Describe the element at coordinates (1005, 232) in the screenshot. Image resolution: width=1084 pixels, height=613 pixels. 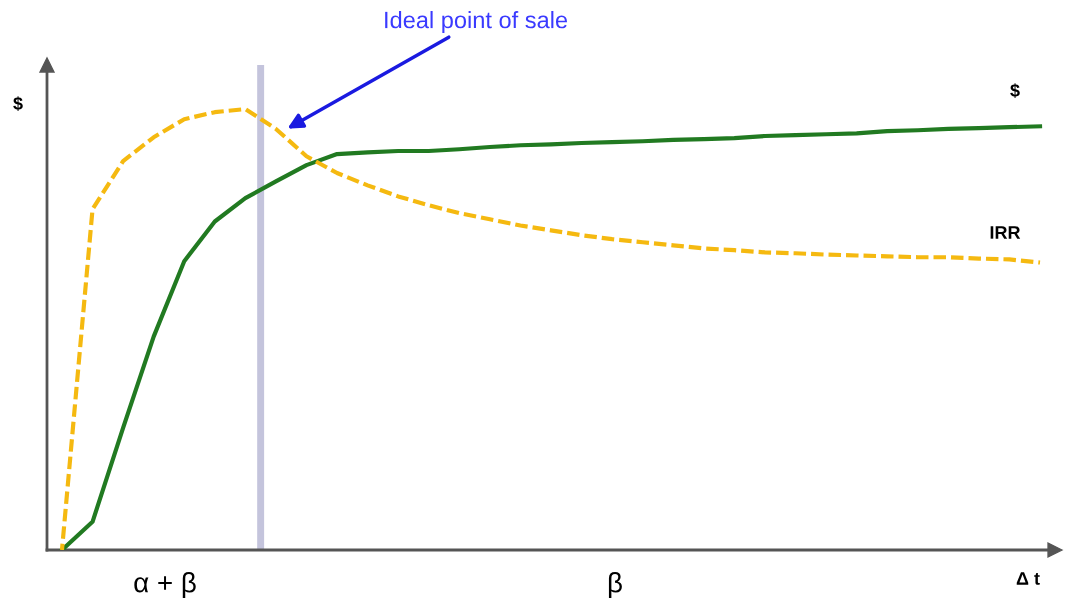
I see `series-label: IRR` at that location.